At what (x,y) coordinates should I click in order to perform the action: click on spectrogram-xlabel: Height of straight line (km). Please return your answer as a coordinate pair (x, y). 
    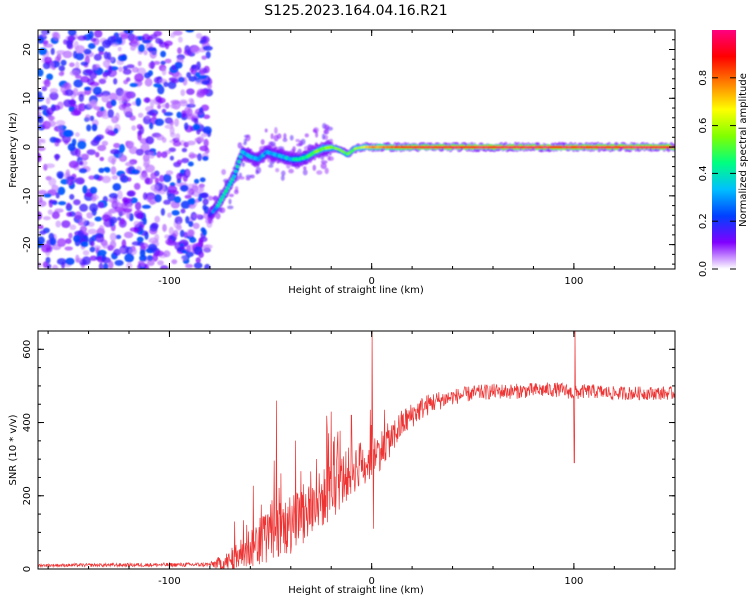
    Looking at the image, I should click on (356, 290).